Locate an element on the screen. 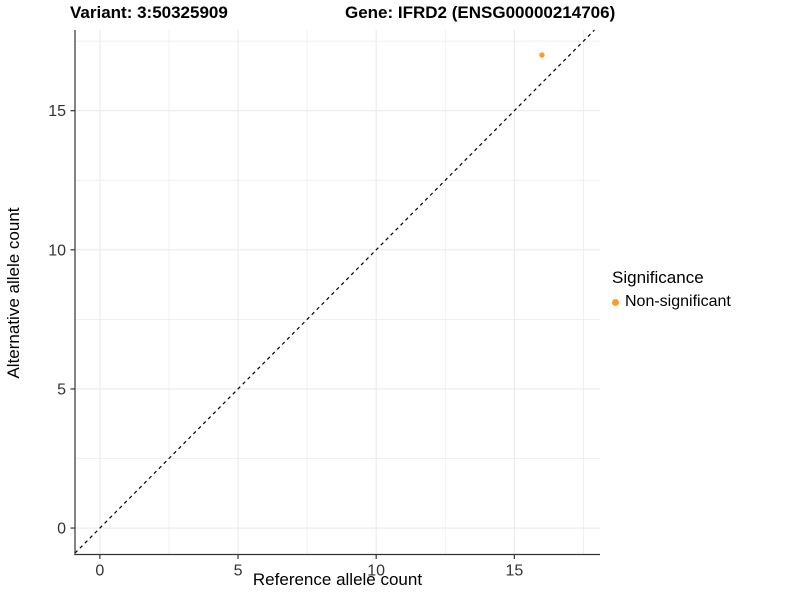 Image resolution: width=800 pixels, height=600 pixels. data-point is located at coordinates (542, 55).